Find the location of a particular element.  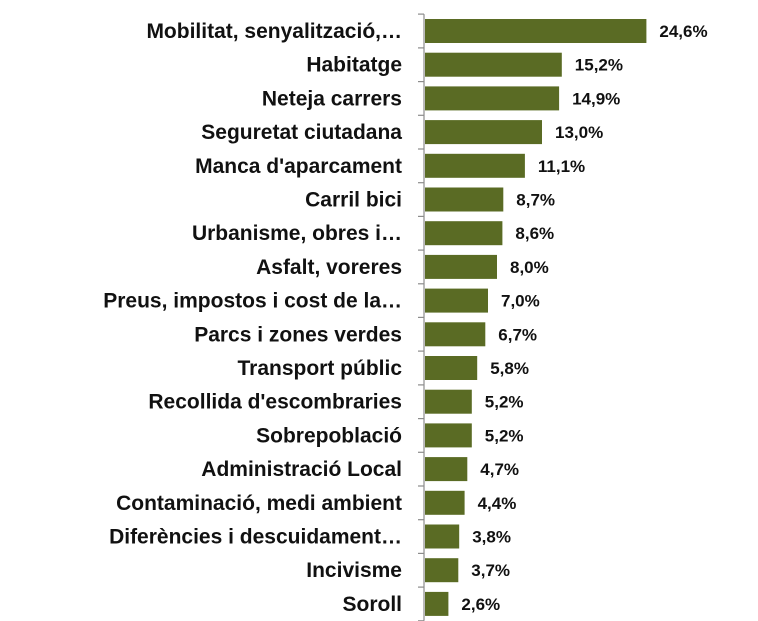

category-label: Asfalt, voreres is located at coordinates (329, 267).